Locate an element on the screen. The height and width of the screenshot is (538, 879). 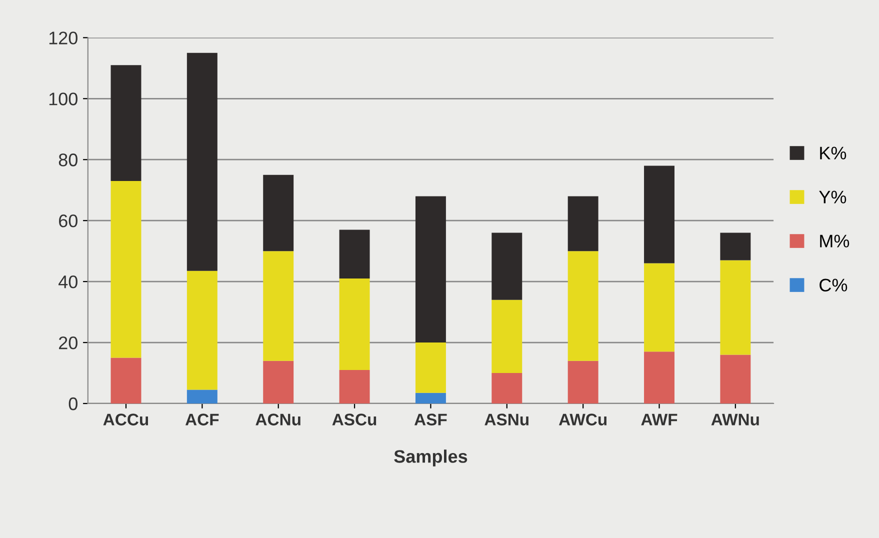
x-tick-label: AWNu is located at coordinates (735, 420).